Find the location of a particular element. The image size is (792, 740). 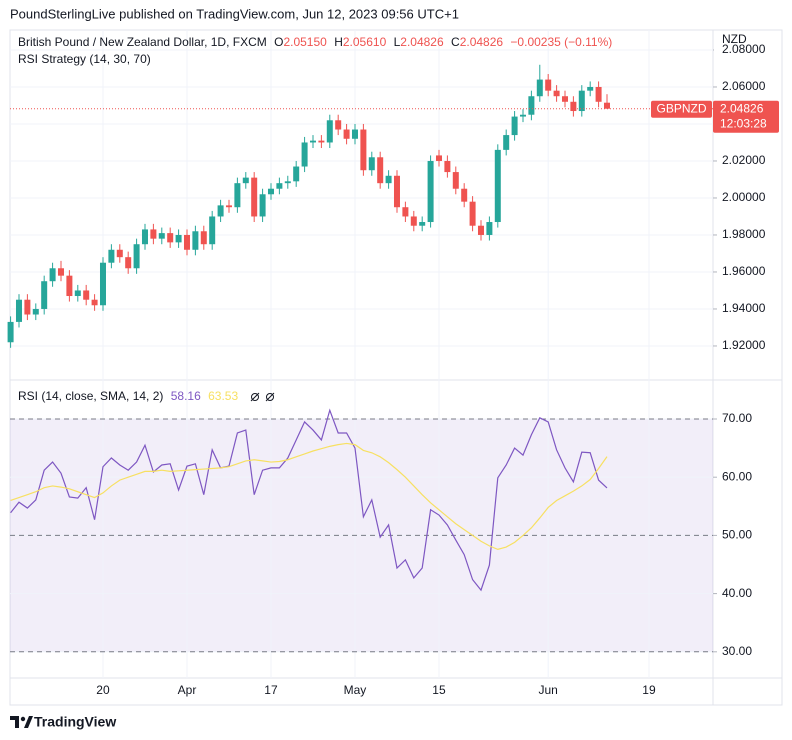

series-line is located at coordinates (309, 496).